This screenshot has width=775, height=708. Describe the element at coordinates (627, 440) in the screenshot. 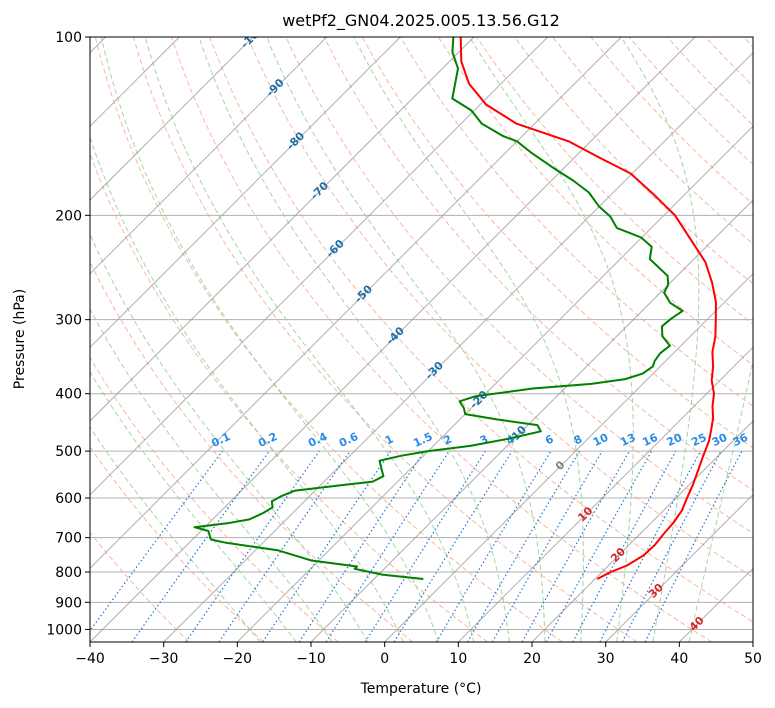

I see `mixing-ratio-label: 13` at that location.